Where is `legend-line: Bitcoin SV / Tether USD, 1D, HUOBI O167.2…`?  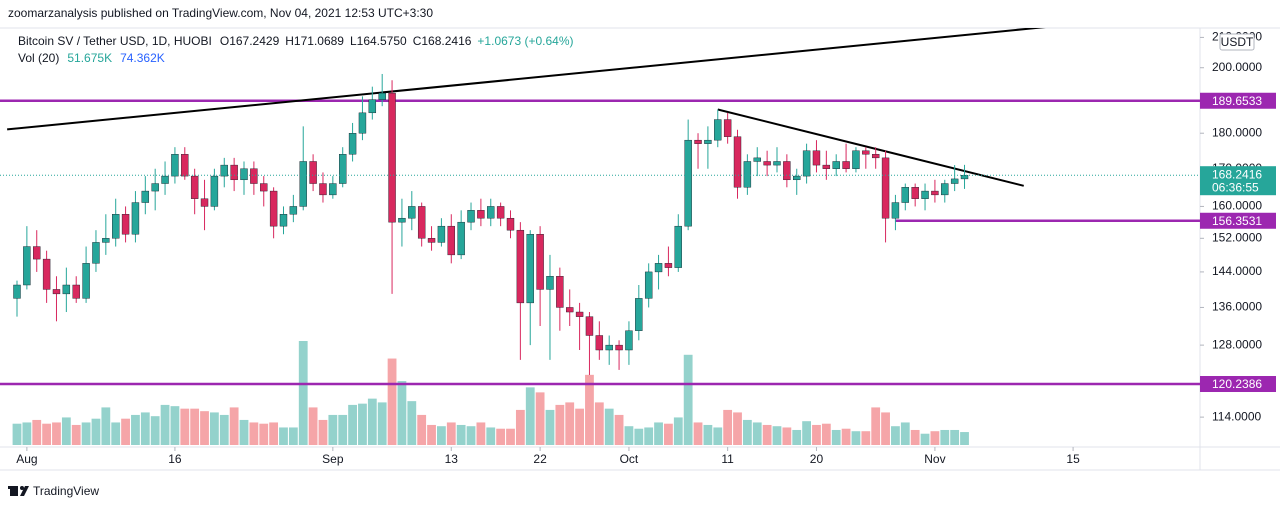
legend-line: Bitcoin SV / Tether USD, 1D, HUOBI O167.2… is located at coordinates (296, 41).